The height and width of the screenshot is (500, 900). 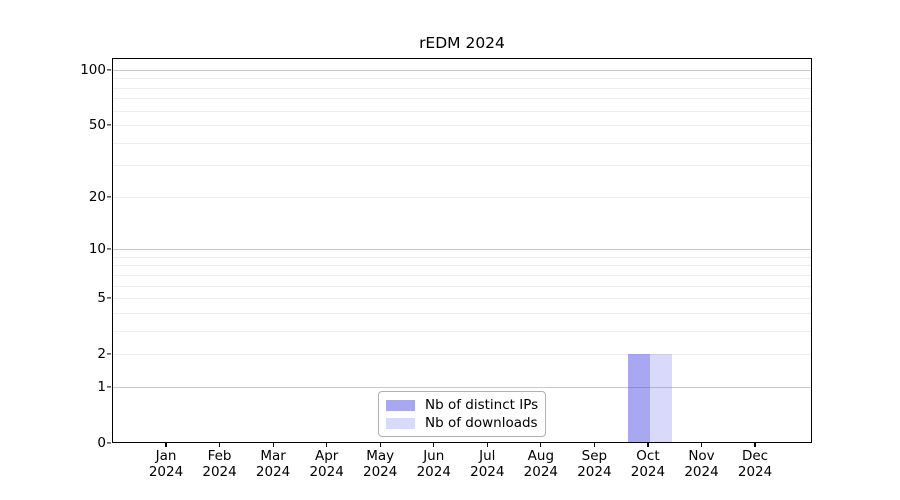 I want to click on x-axis-label-line: Dec, so click(x=755, y=456).